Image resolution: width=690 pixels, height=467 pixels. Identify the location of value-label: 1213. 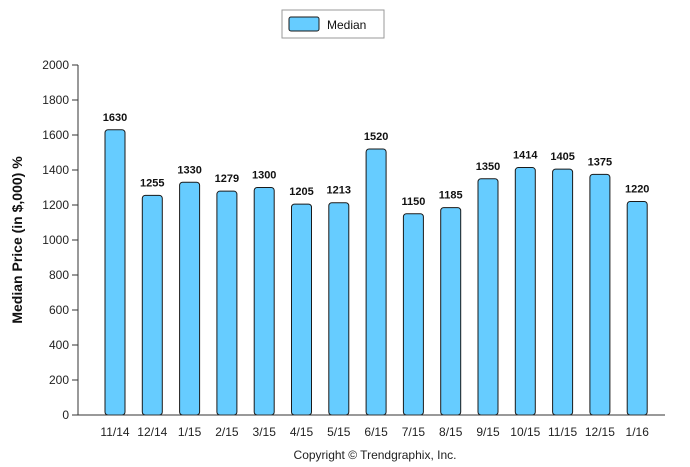
(339, 191).